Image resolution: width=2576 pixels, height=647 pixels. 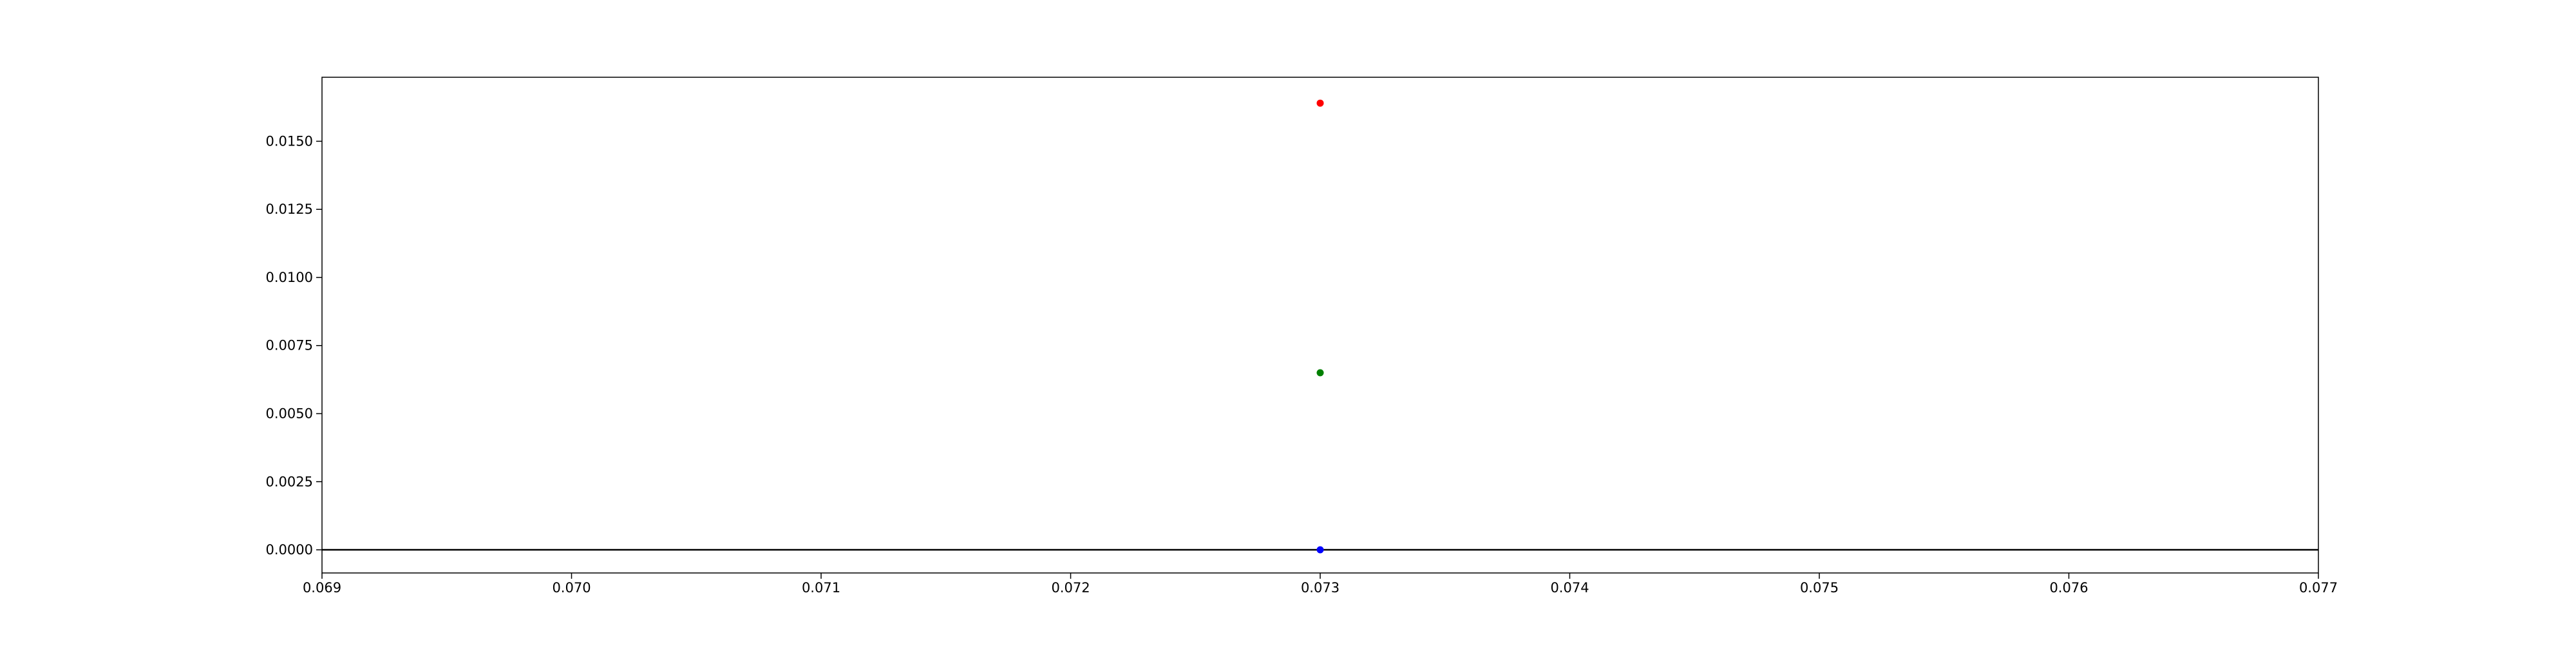 What do you see at coordinates (289, 414) in the screenshot?
I see `y-tick-label: 0.0050` at bounding box center [289, 414].